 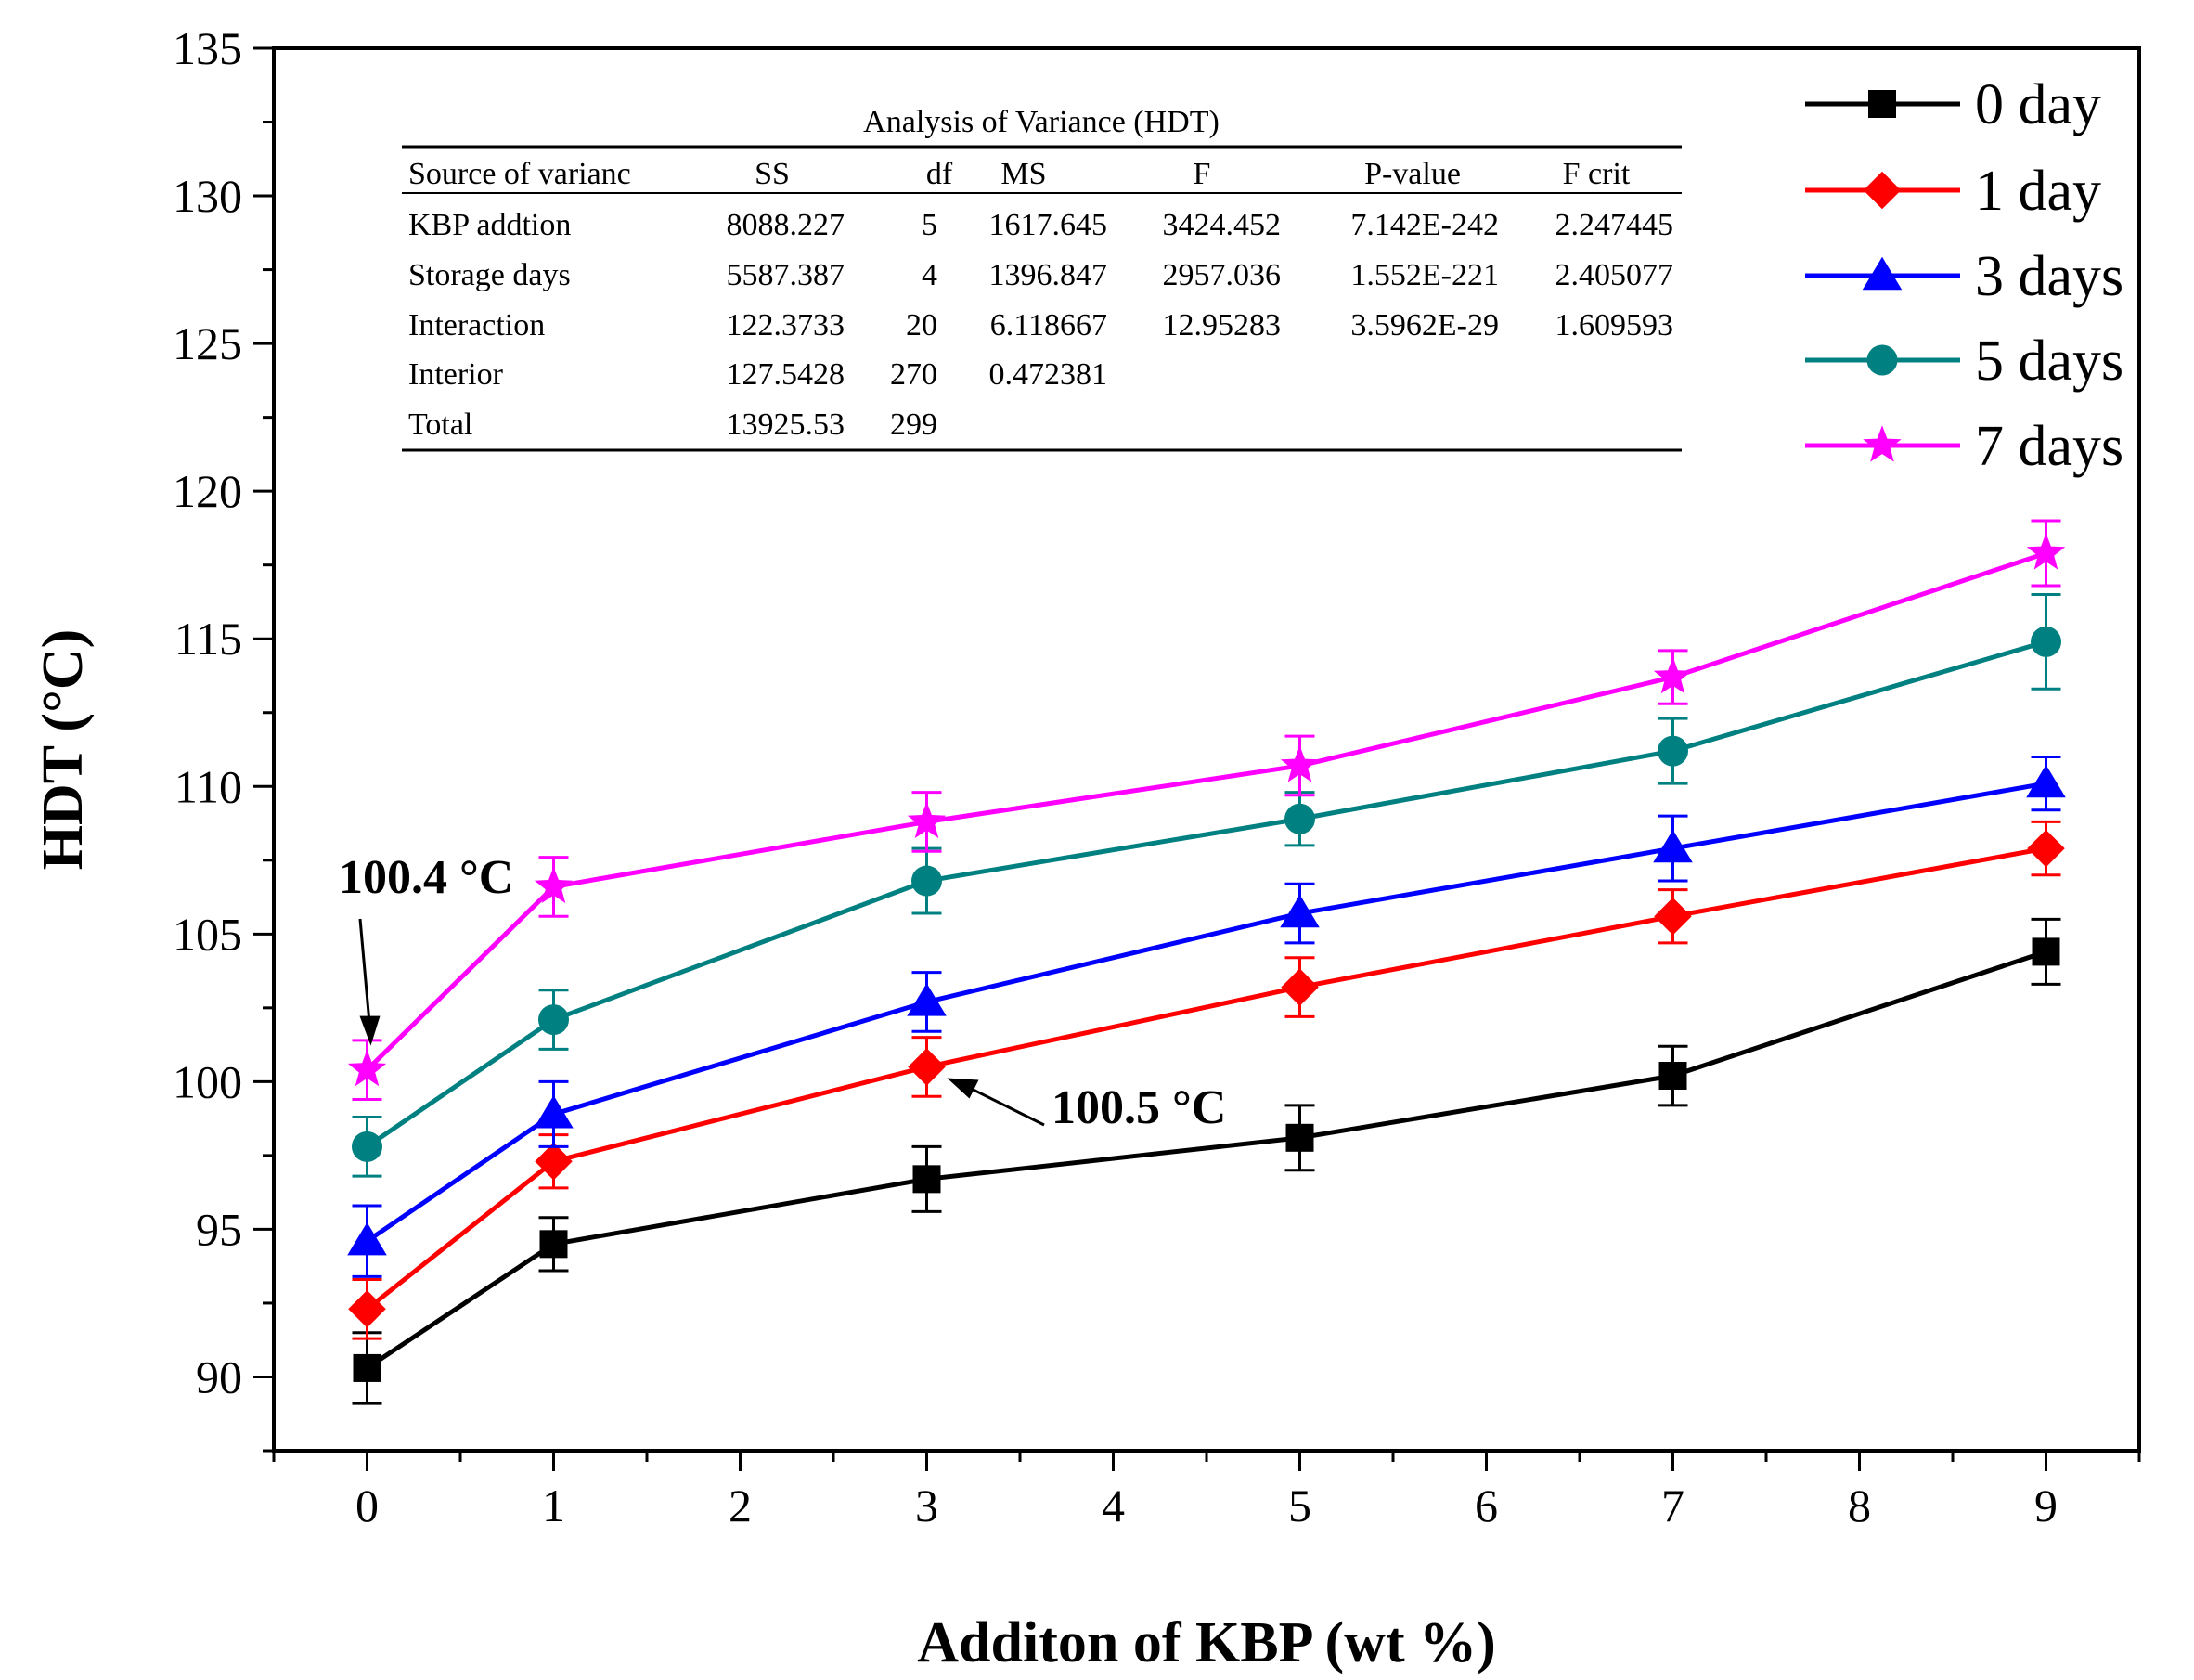 What do you see at coordinates (64, 750) in the screenshot?
I see `y-axis-title: HDT (°C)` at bounding box center [64, 750].